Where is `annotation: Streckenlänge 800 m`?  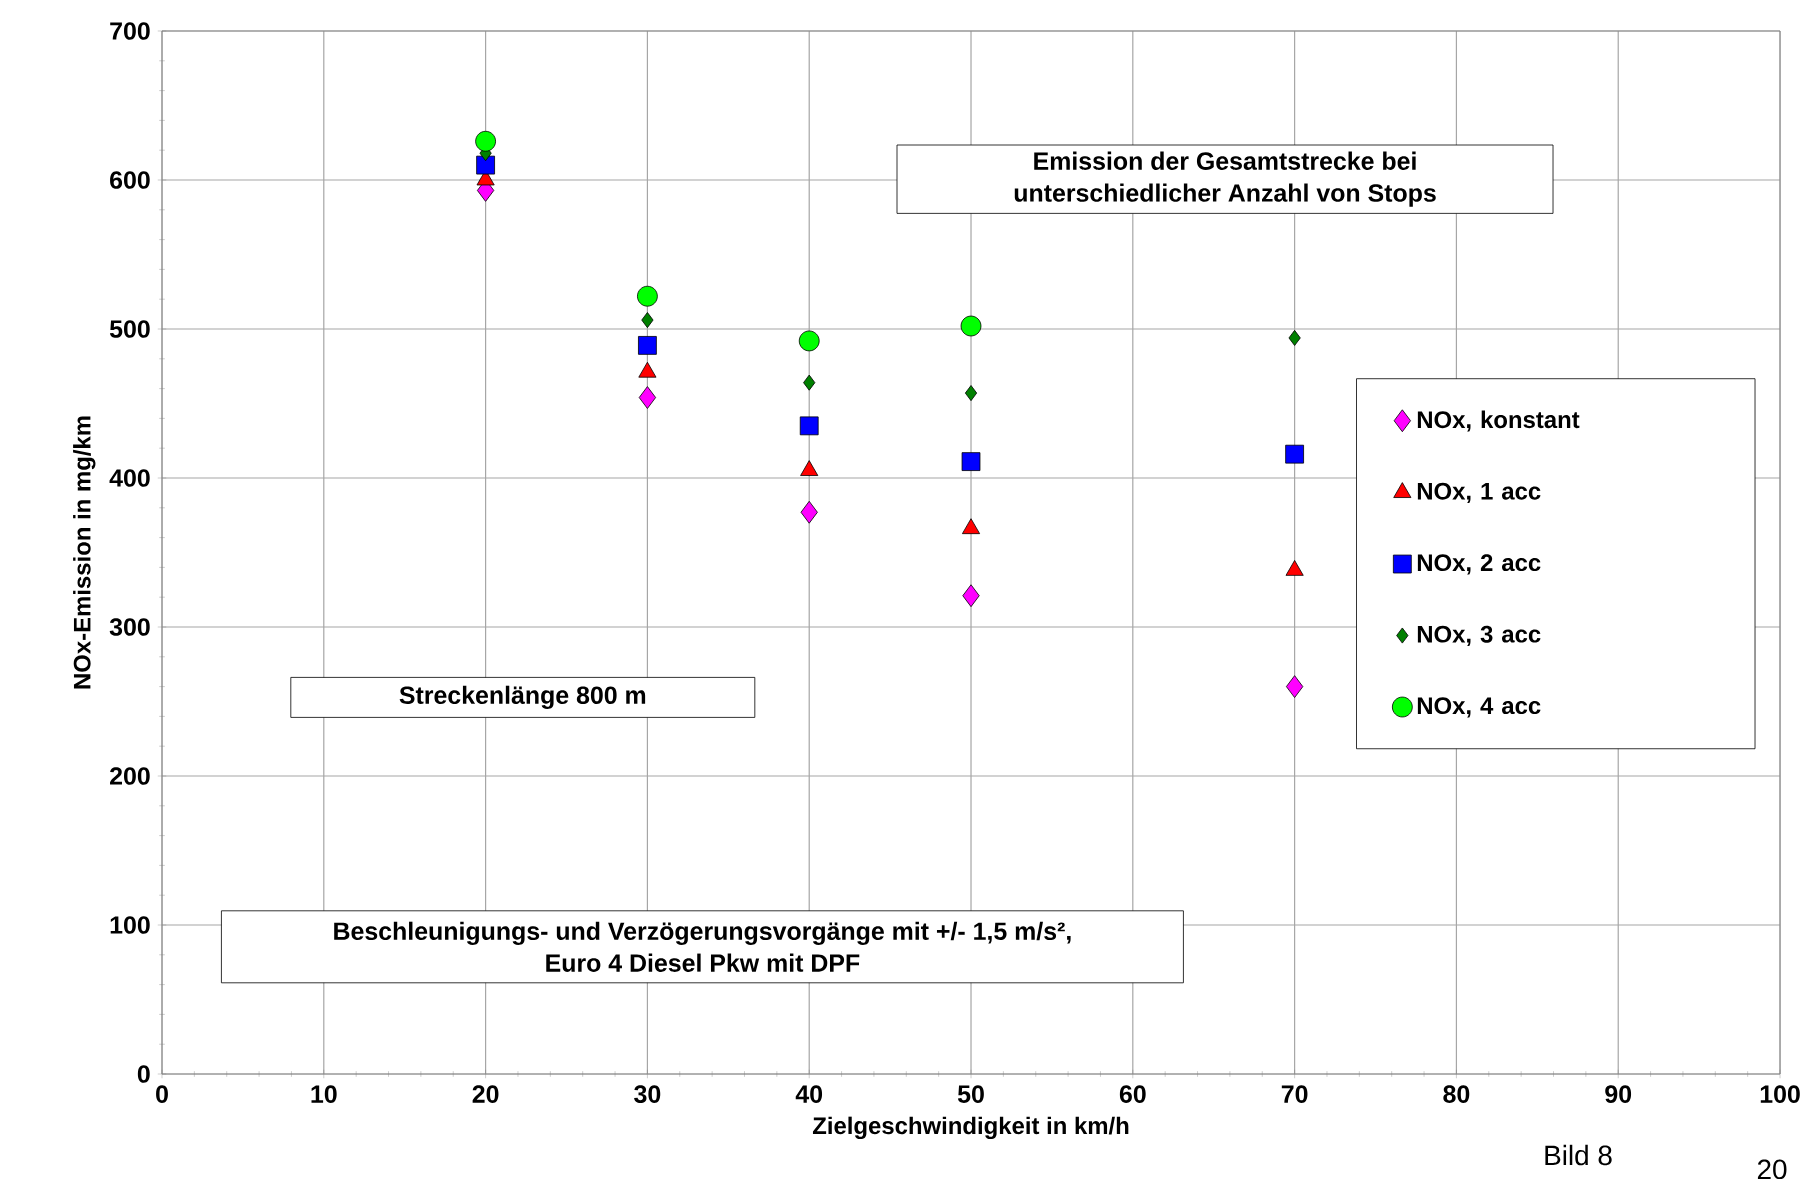 annotation: Streckenlänge 800 m is located at coordinates (522, 697).